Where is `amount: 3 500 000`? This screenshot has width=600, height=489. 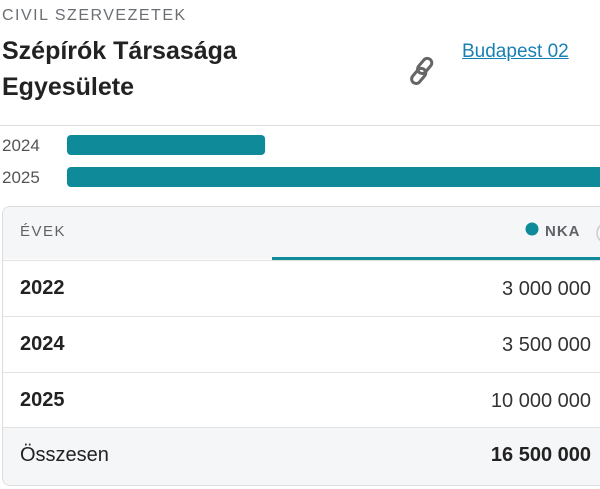
amount: 3 500 000 is located at coordinates (546, 345).